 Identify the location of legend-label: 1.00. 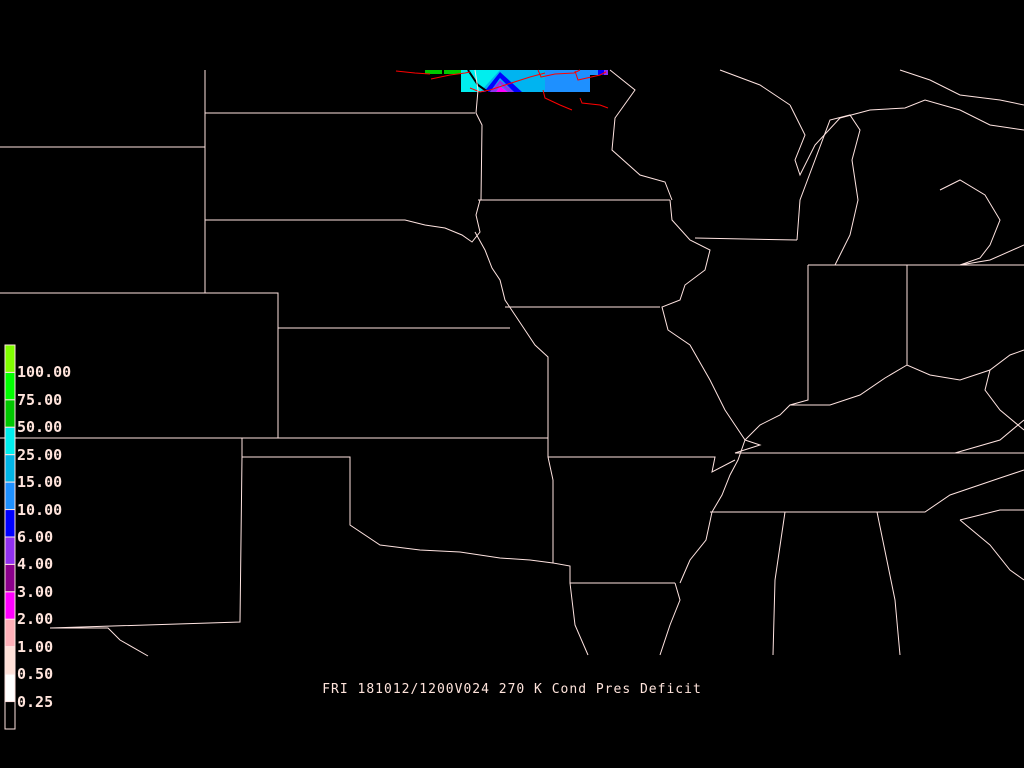
(35, 646).